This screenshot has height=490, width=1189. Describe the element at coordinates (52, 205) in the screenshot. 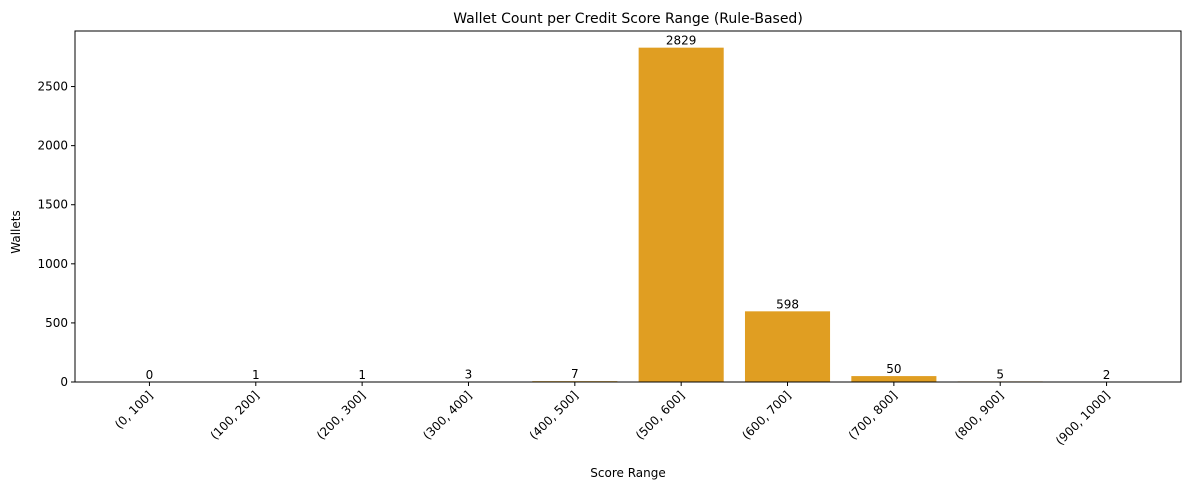

I see `y-tick-label: 1500` at that location.